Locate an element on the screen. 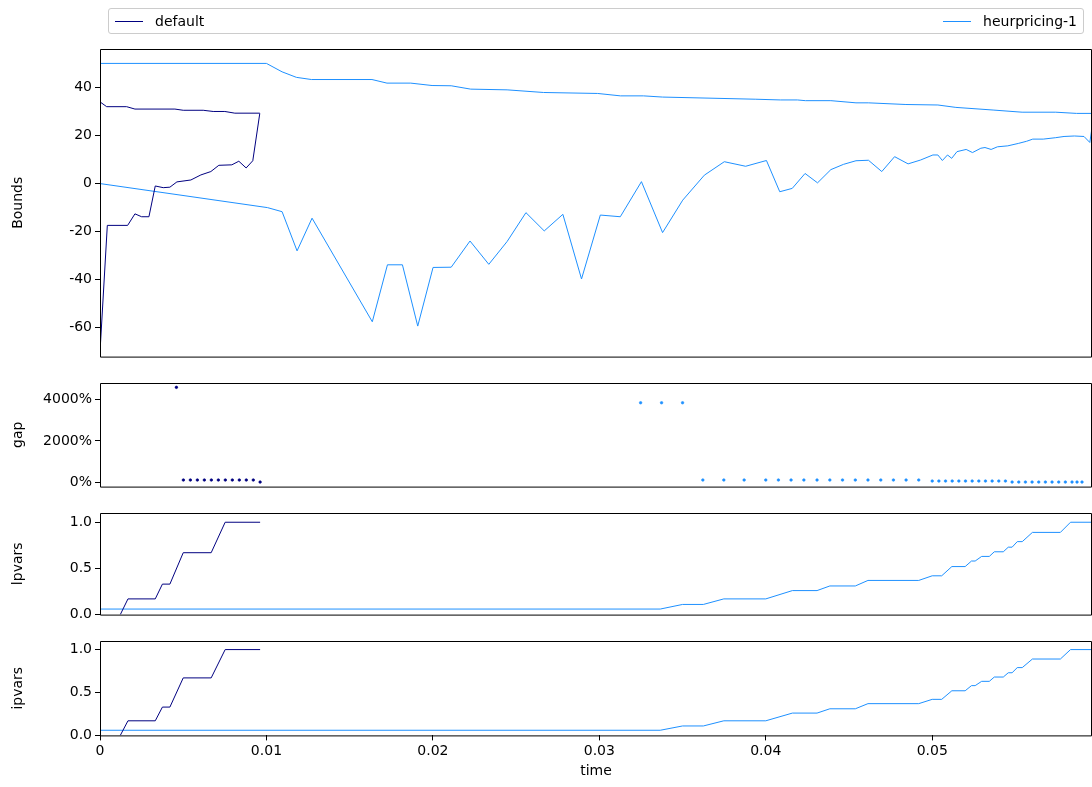 The image size is (1092, 787). legend-label: heurpricing-1 is located at coordinates (1030, 21).